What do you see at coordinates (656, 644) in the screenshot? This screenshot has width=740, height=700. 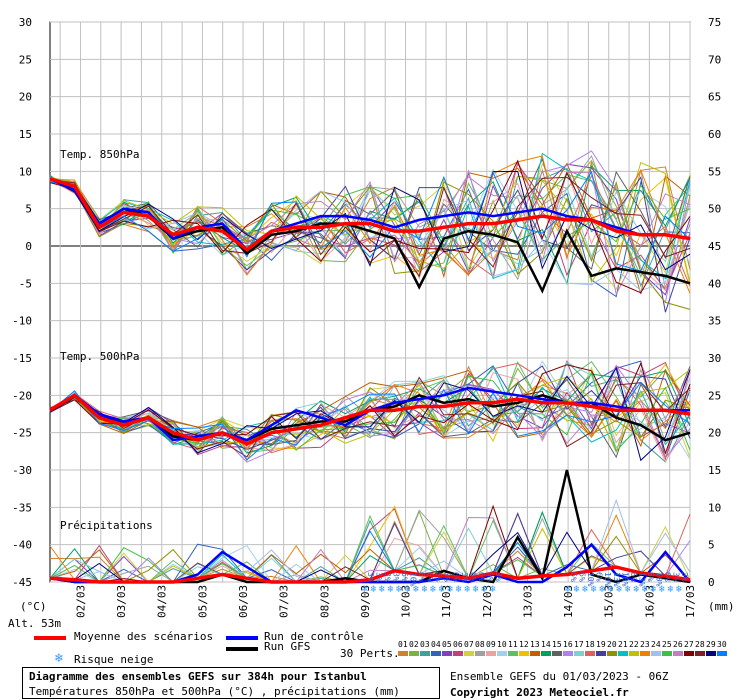 I see `pert-legend-label: 24` at bounding box center [656, 644].